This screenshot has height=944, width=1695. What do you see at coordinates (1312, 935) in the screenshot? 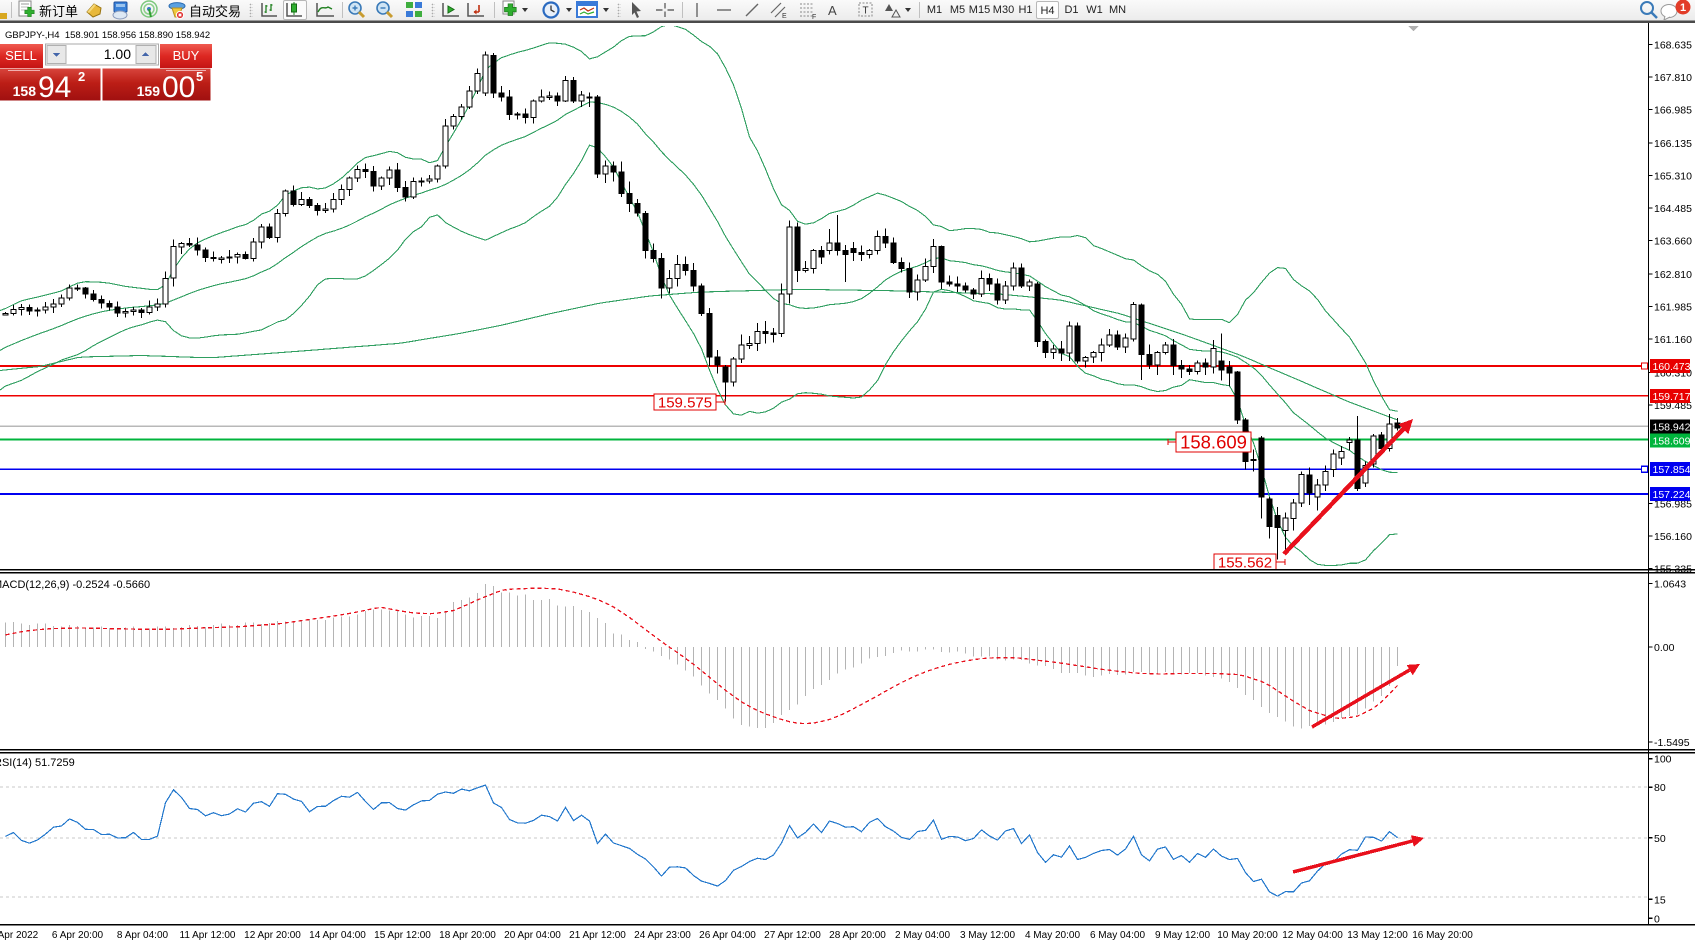
I see `svg-text: 12 May 04:00` at bounding box center [1312, 935].